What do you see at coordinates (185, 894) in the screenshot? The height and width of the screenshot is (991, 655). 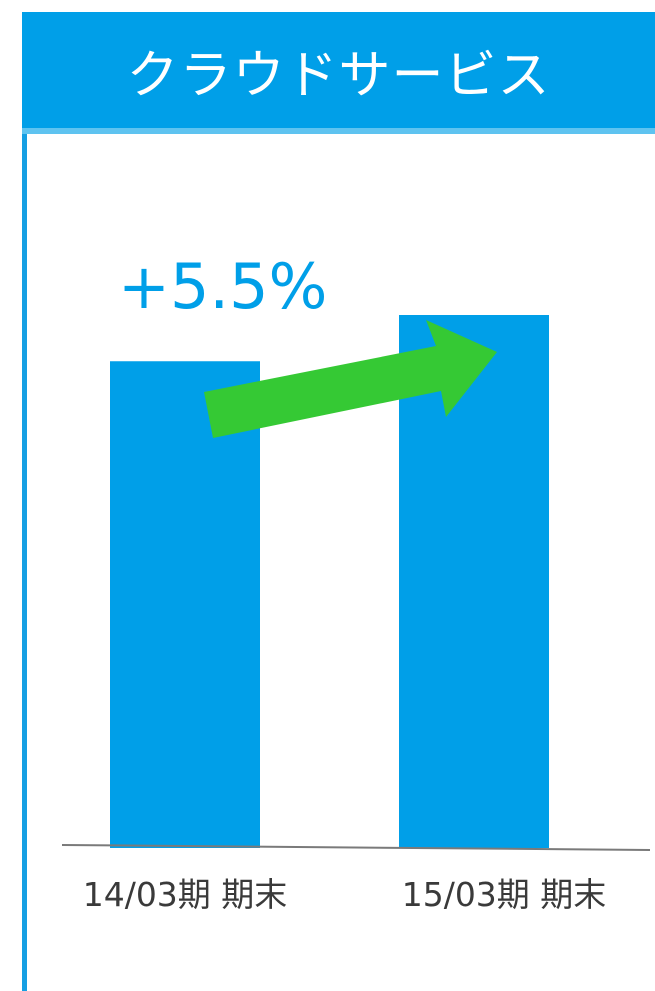 I see `x-tick-label-14-03: 14/03期 期末` at bounding box center [185, 894].